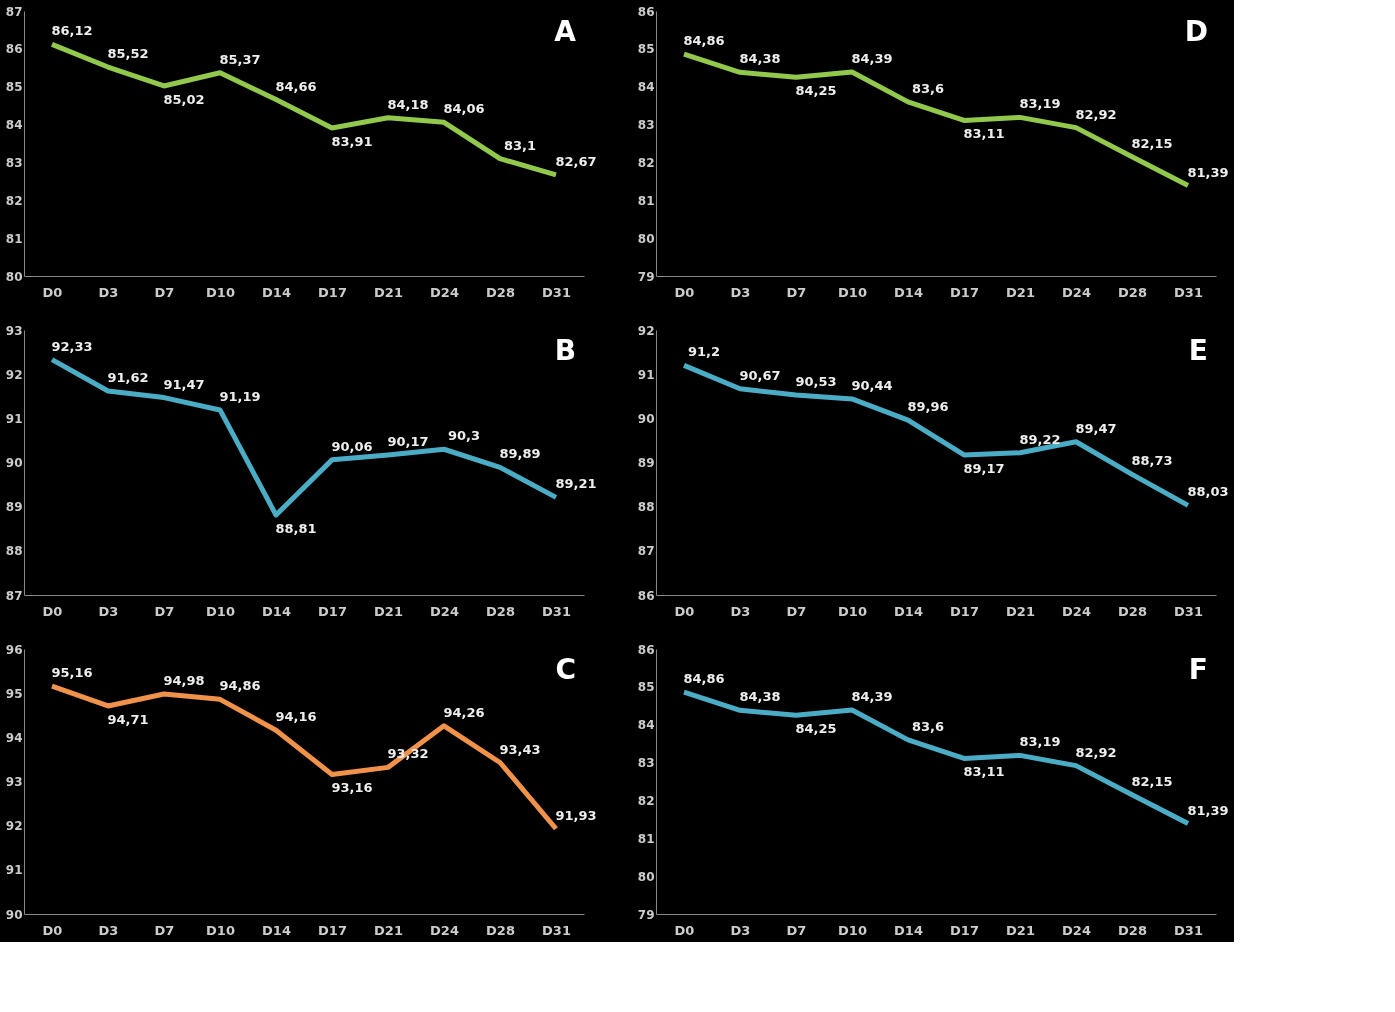 This screenshot has height=1012, width=1395. I want to click on annotation: C, so click(565, 669).